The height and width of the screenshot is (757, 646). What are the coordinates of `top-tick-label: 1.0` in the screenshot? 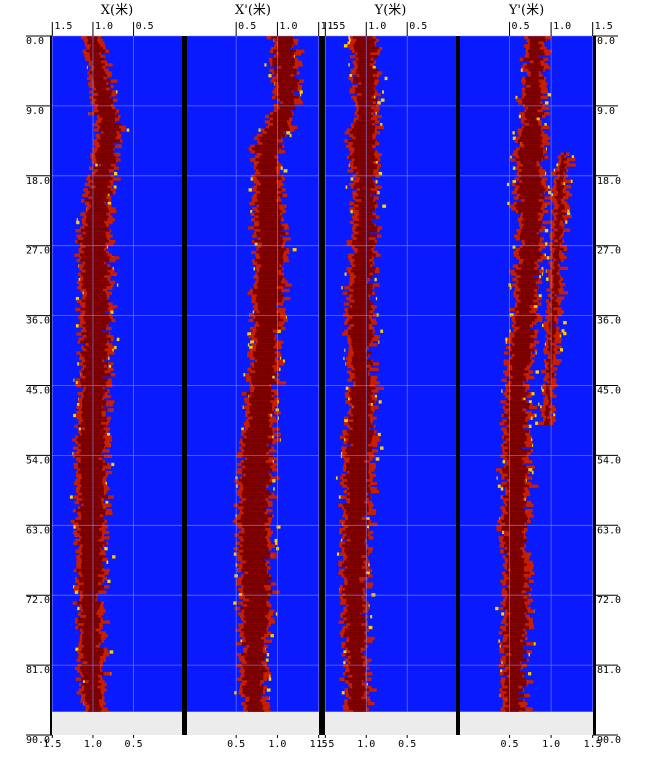 It's located at (377, 26).